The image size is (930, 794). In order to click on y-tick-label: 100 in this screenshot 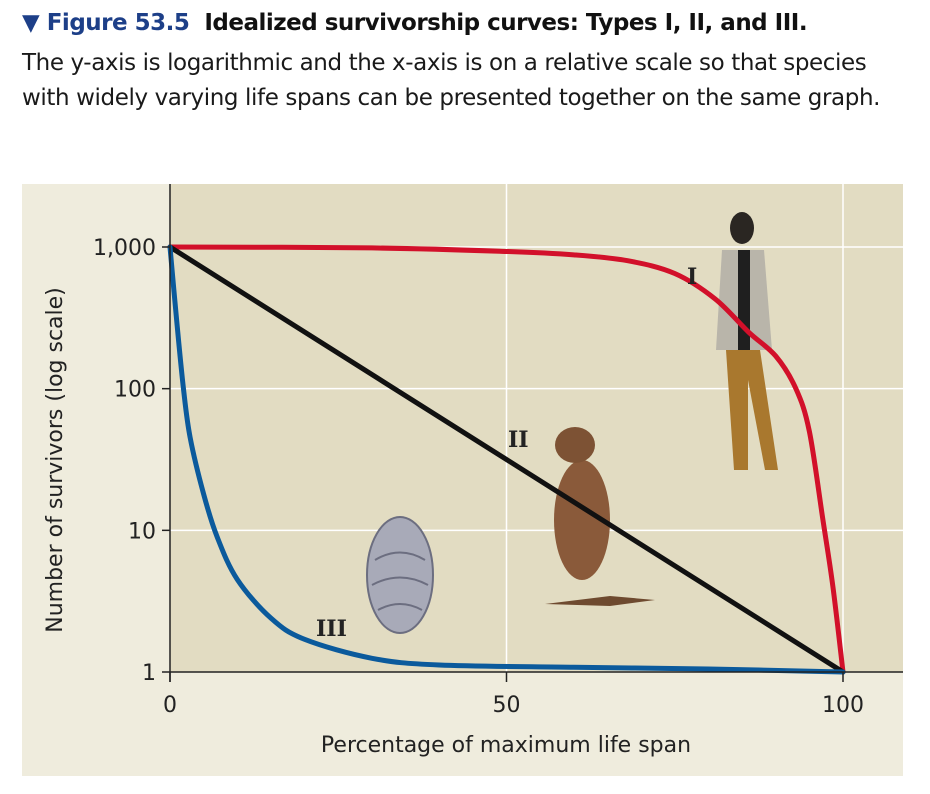, I will do `click(135, 390)`.